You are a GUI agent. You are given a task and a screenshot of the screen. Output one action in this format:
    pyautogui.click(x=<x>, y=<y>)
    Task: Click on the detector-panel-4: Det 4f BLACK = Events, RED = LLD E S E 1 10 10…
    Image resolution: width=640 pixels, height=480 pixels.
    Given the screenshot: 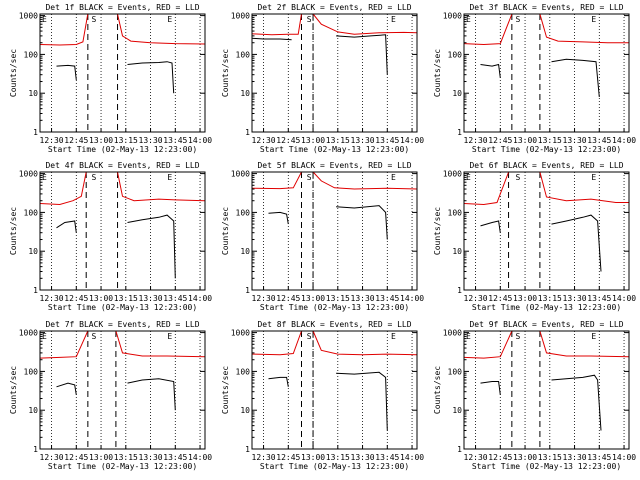 What is the action you would take?
    pyautogui.click(x=110, y=236)
    